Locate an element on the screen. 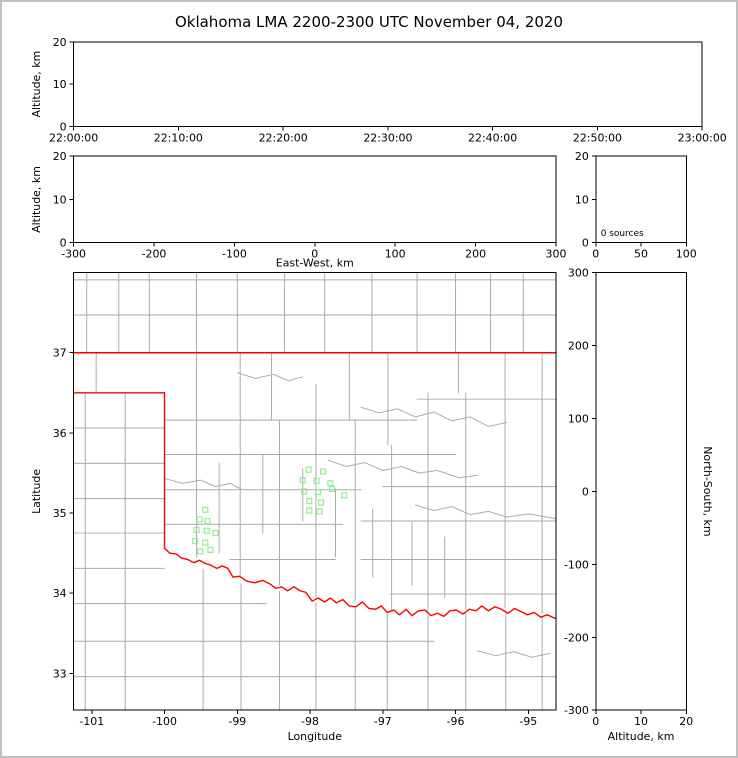 The width and height of the screenshot is (738, 758). x-tick-label: -101 is located at coordinates (91, 721).